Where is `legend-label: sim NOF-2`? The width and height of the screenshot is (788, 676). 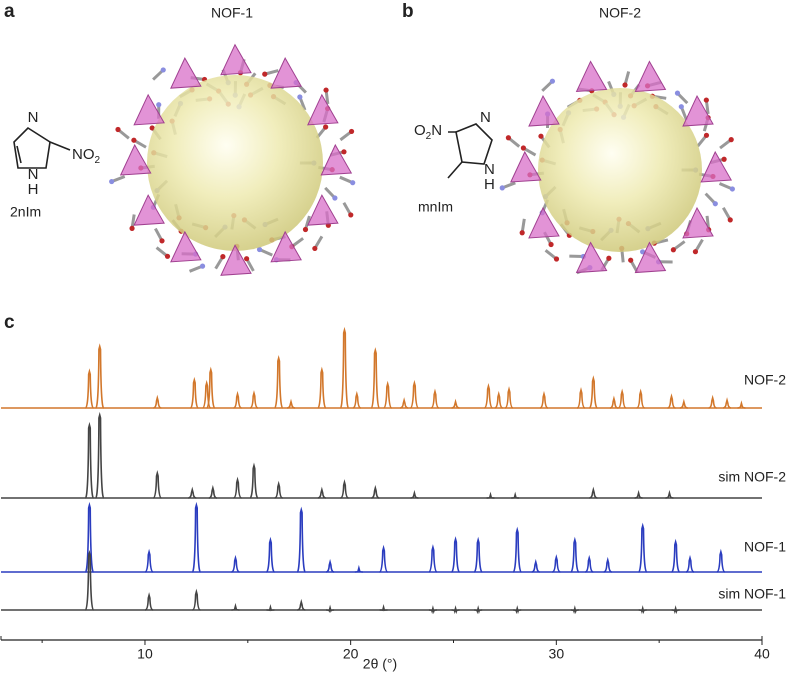
legend-label: sim NOF-2 is located at coordinates (752, 477).